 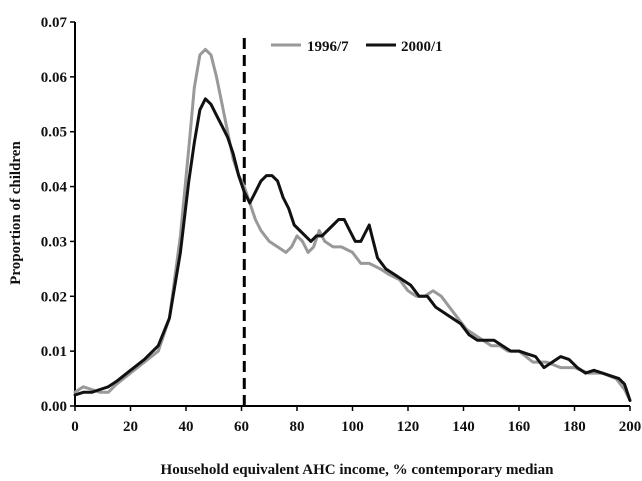 I want to click on legend-label-2000-1: 2000/1, so click(x=422, y=47).